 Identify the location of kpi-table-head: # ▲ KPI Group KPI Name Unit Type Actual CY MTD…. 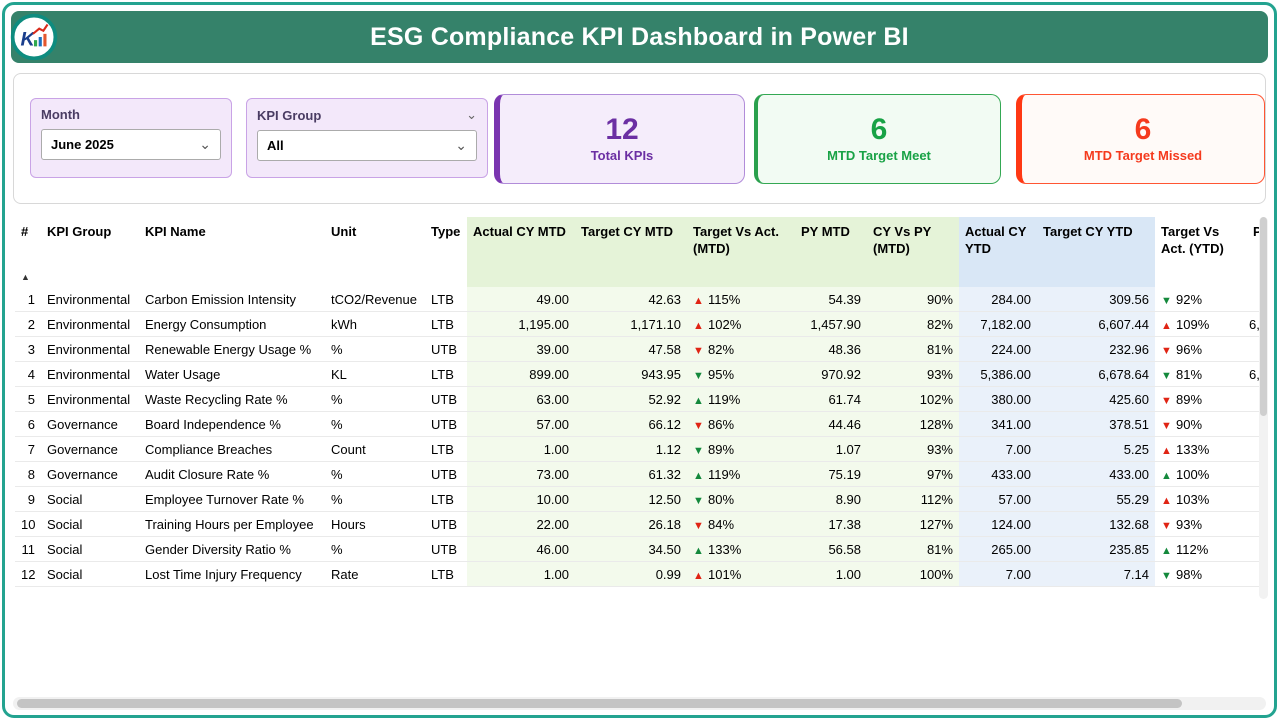
(641, 252).